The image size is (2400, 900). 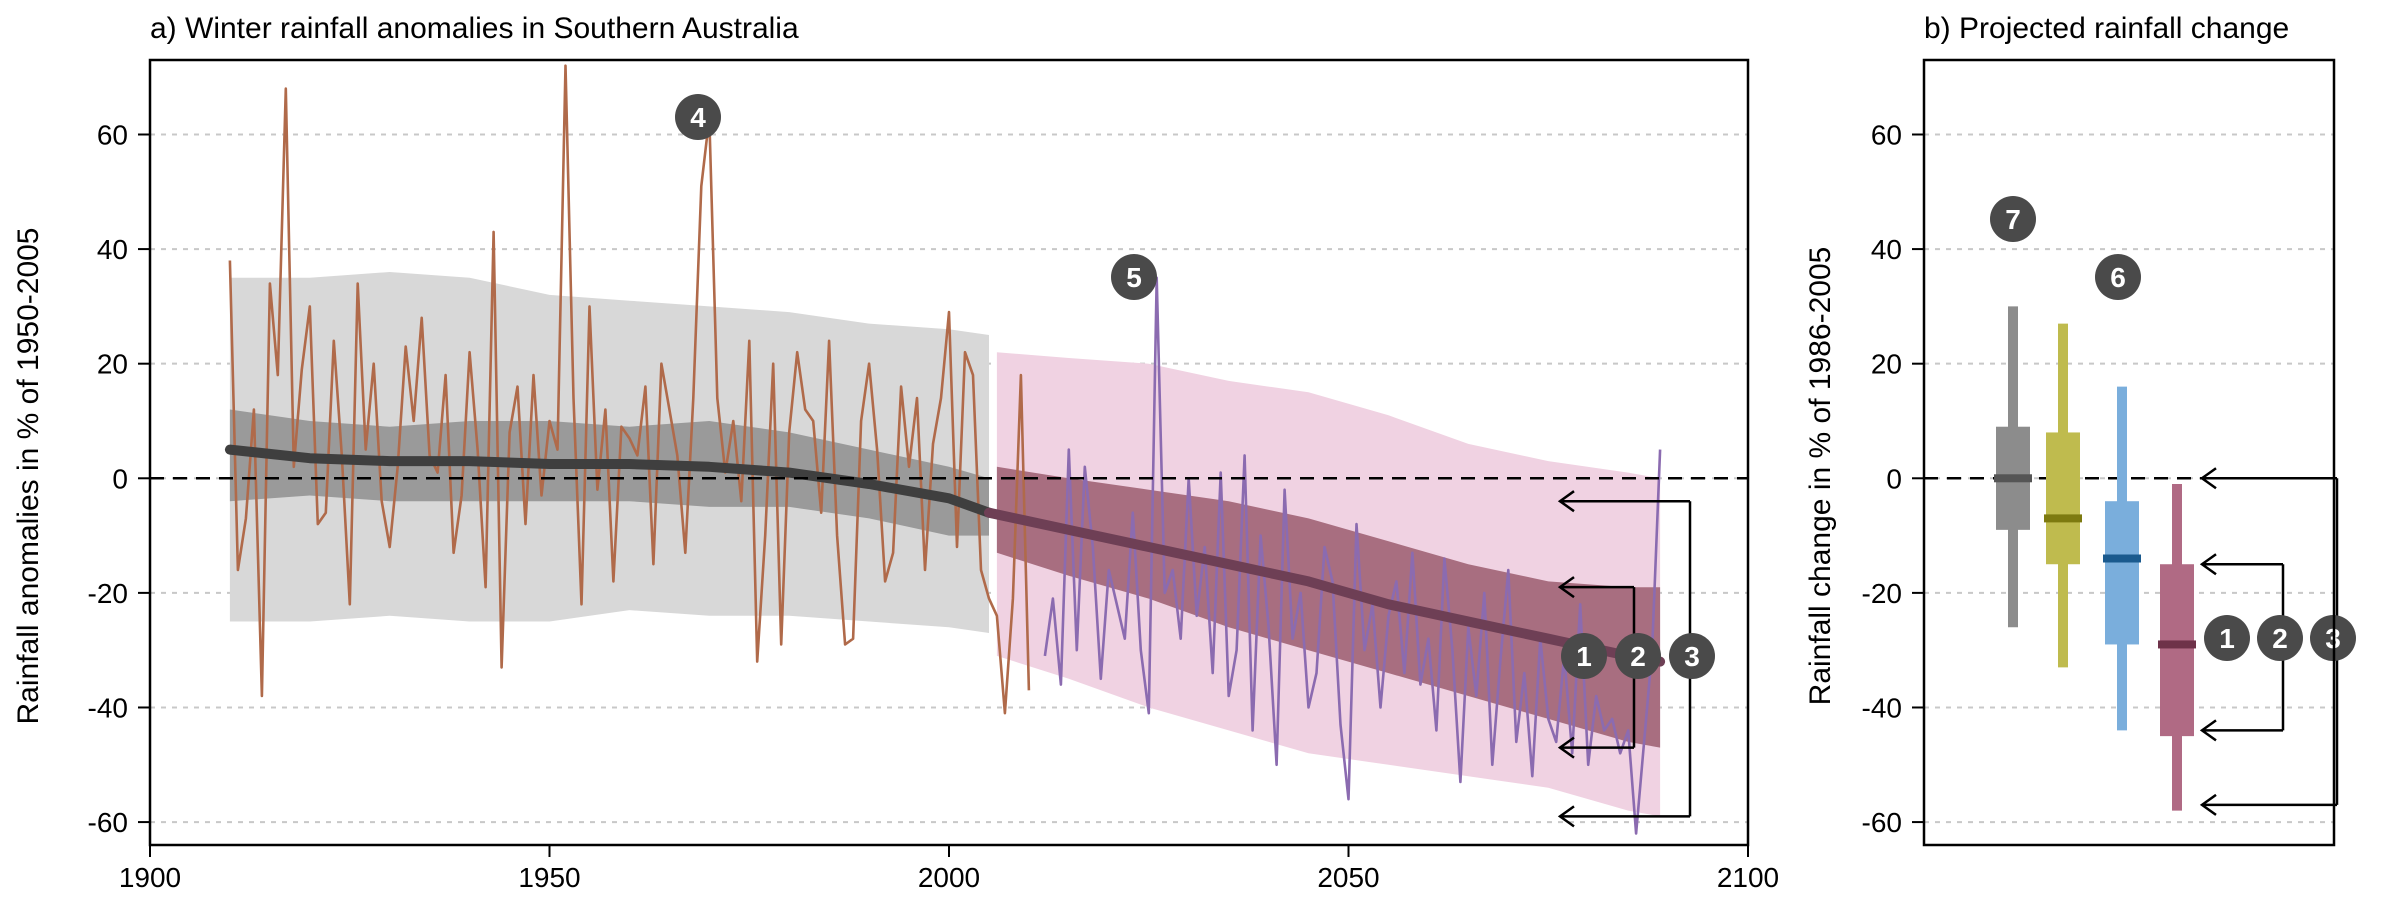 I want to click on panel-a-ytick-label: -60, so click(x=108, y=822).